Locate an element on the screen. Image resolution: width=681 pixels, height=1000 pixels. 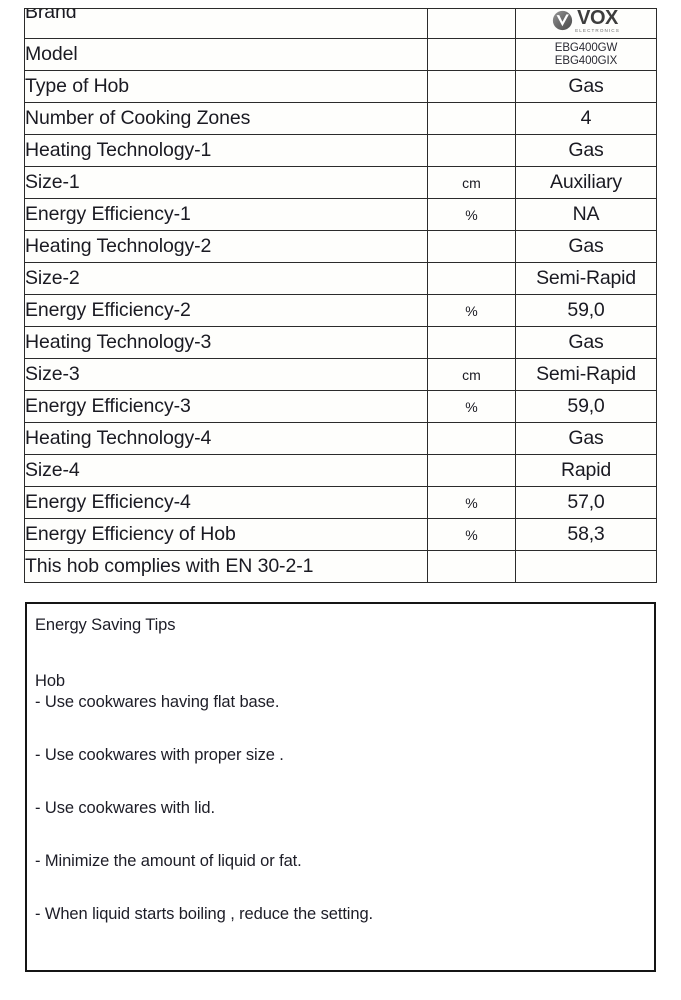
row-value-cell: EBG400GW EBG400GIX is located at coordinates (586, 54).